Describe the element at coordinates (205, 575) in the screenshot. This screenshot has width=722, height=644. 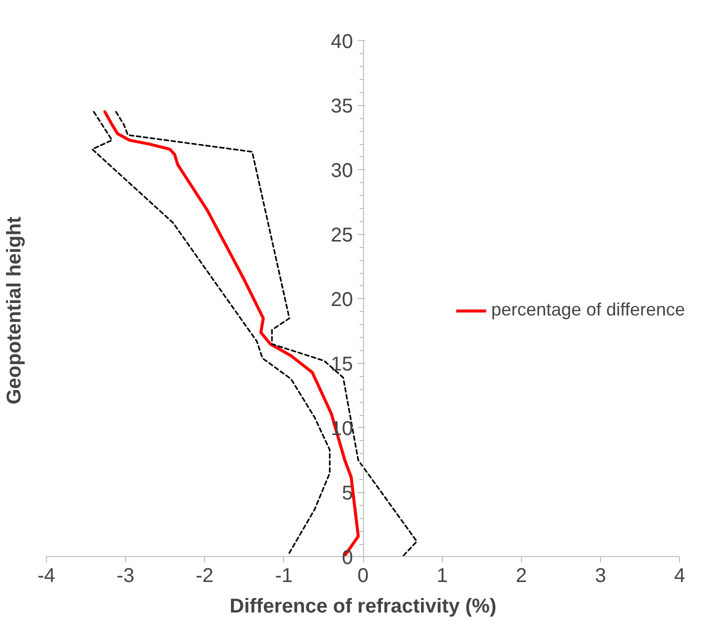
I see `x-tick-label: -2` at that location.